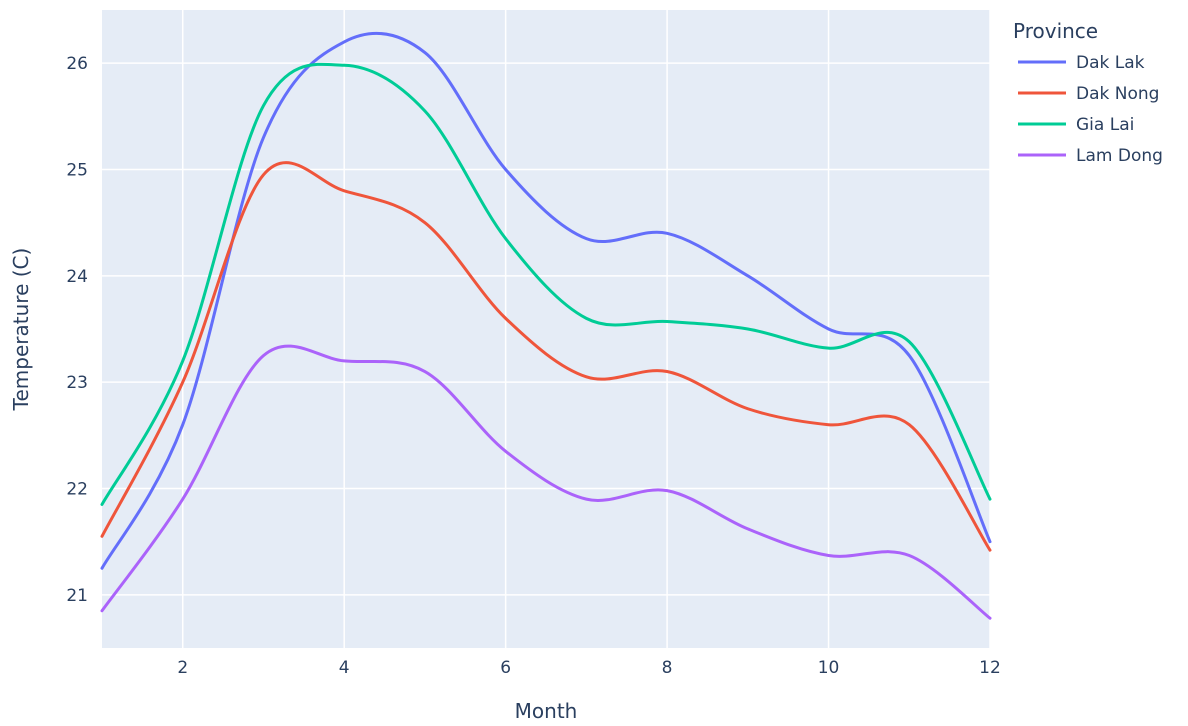 The height and width of the screenshot is (726, 1188). What do you see at coordinates (667, 668) in the screenshot?
I see `x-tick-label: 8` at bounding box center [667, 668].